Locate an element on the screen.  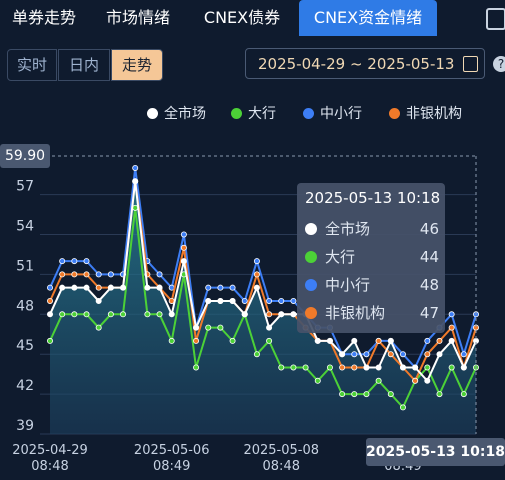
y-tick-label: 54 is located at coordinates (25, 226).